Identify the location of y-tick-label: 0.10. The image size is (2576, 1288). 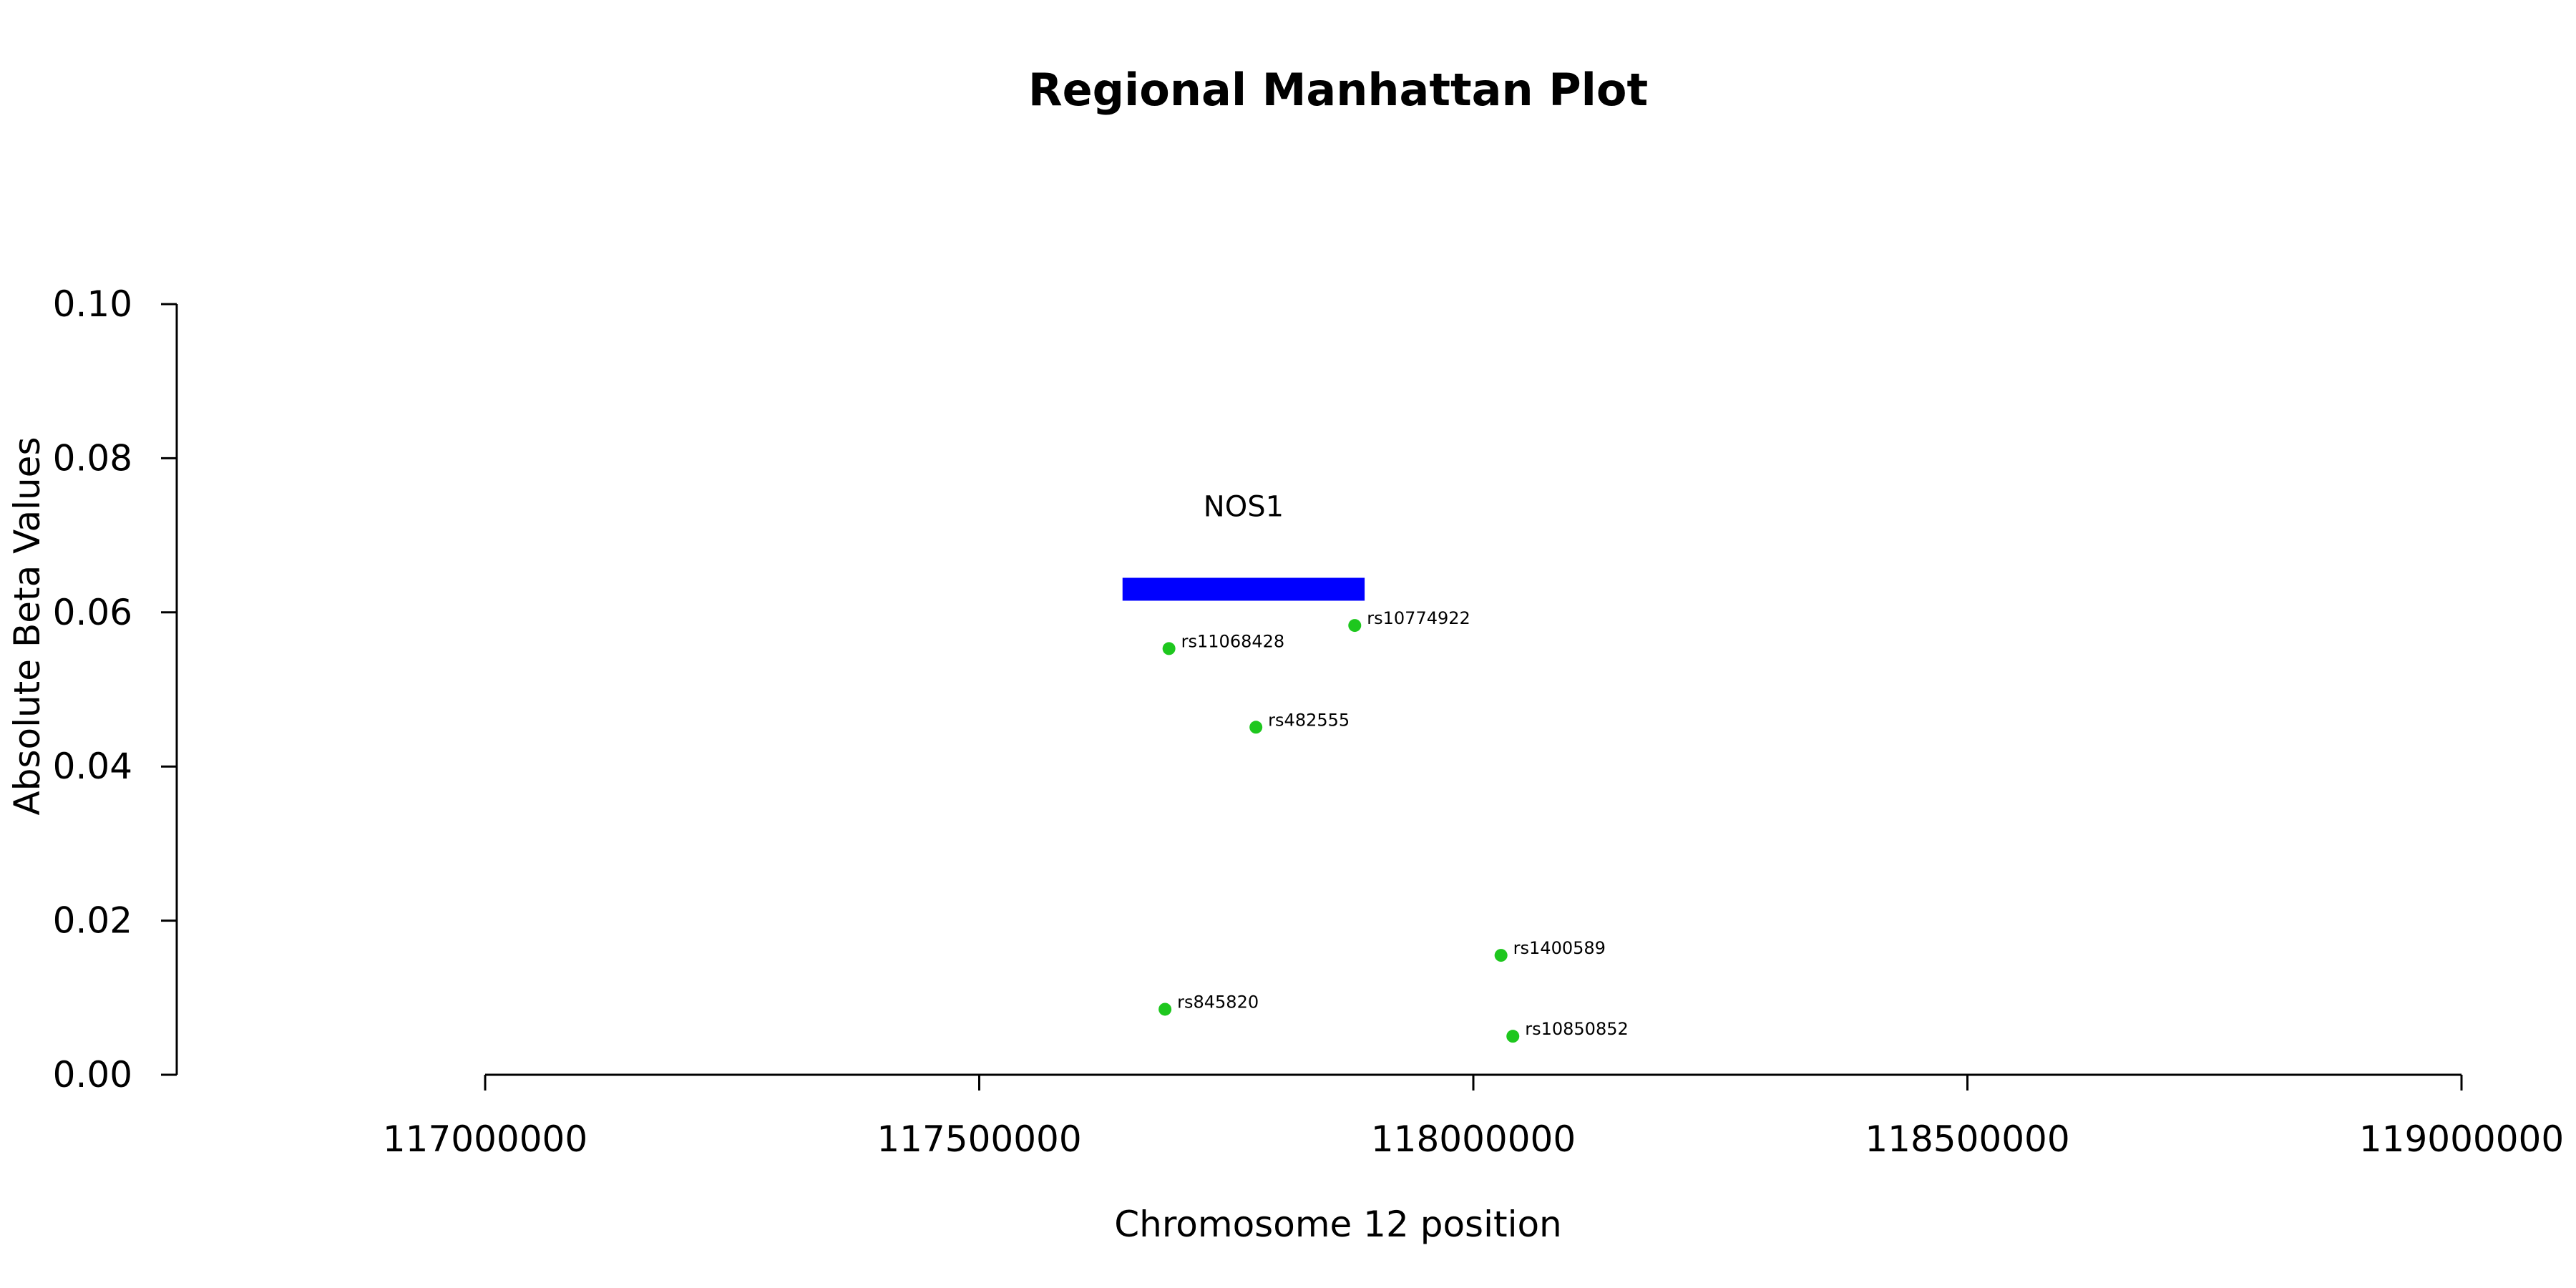
(92, 304).